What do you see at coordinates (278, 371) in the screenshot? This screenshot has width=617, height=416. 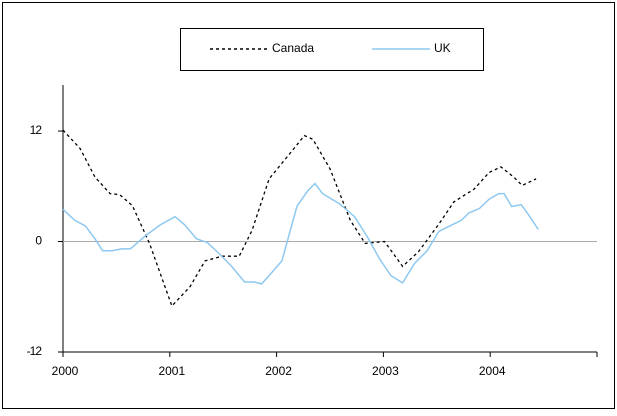 I see `x-tick-label: 2002` at bounding box center [278, 371].